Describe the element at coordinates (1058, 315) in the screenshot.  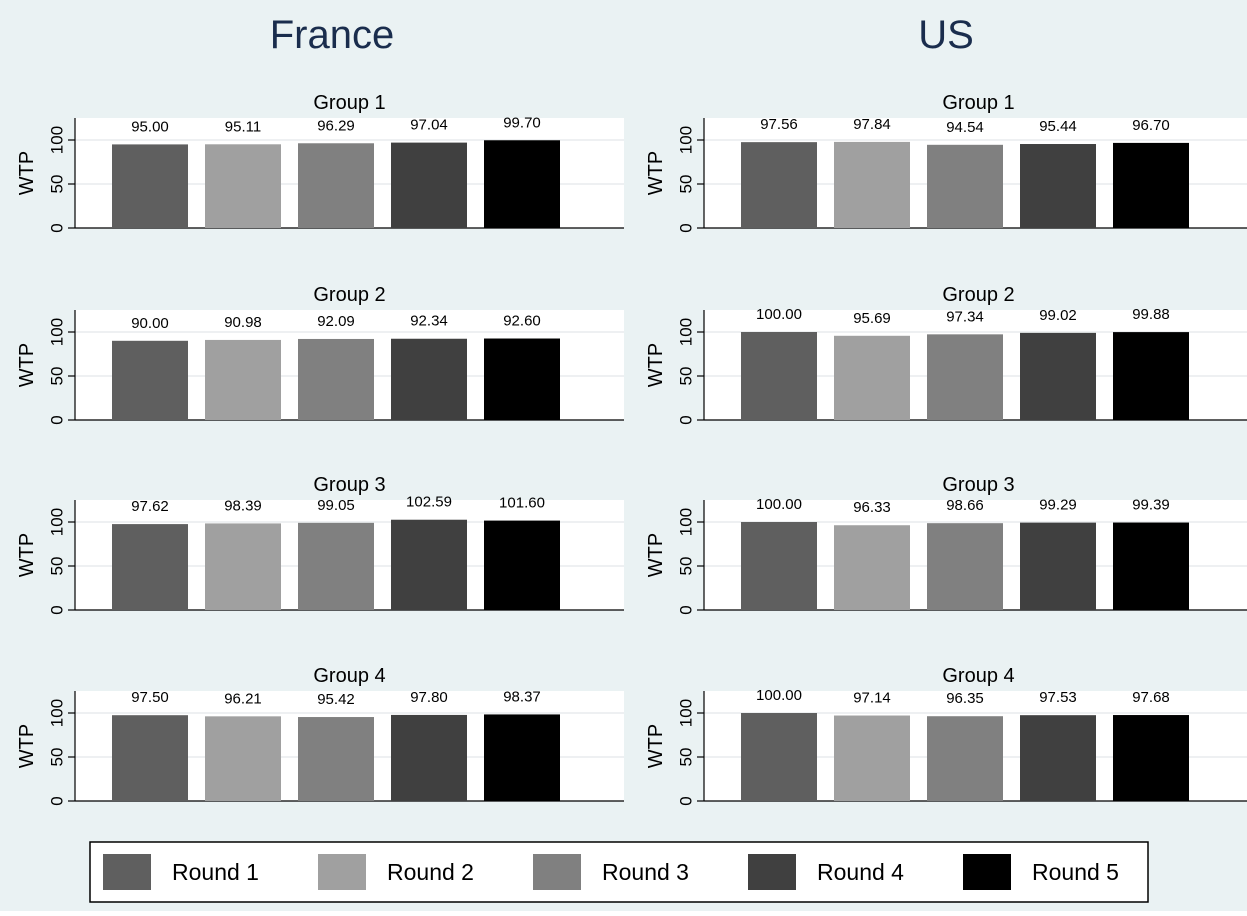
I see `bar-value-label: 99.02` at that location.